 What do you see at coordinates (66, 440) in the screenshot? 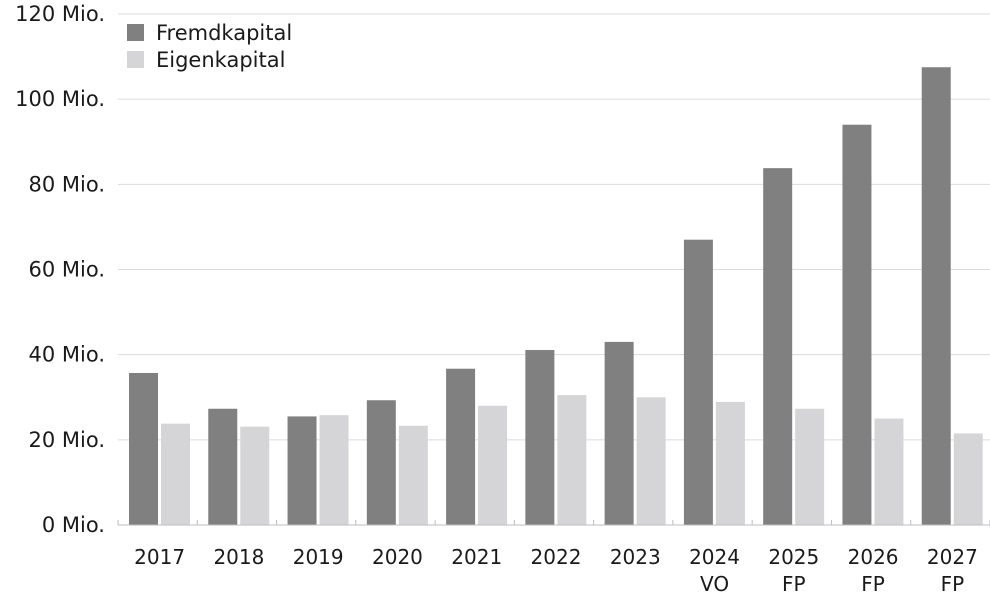
I see `y-tick-label: 20 Mio.` at bounding box center [66, 440].